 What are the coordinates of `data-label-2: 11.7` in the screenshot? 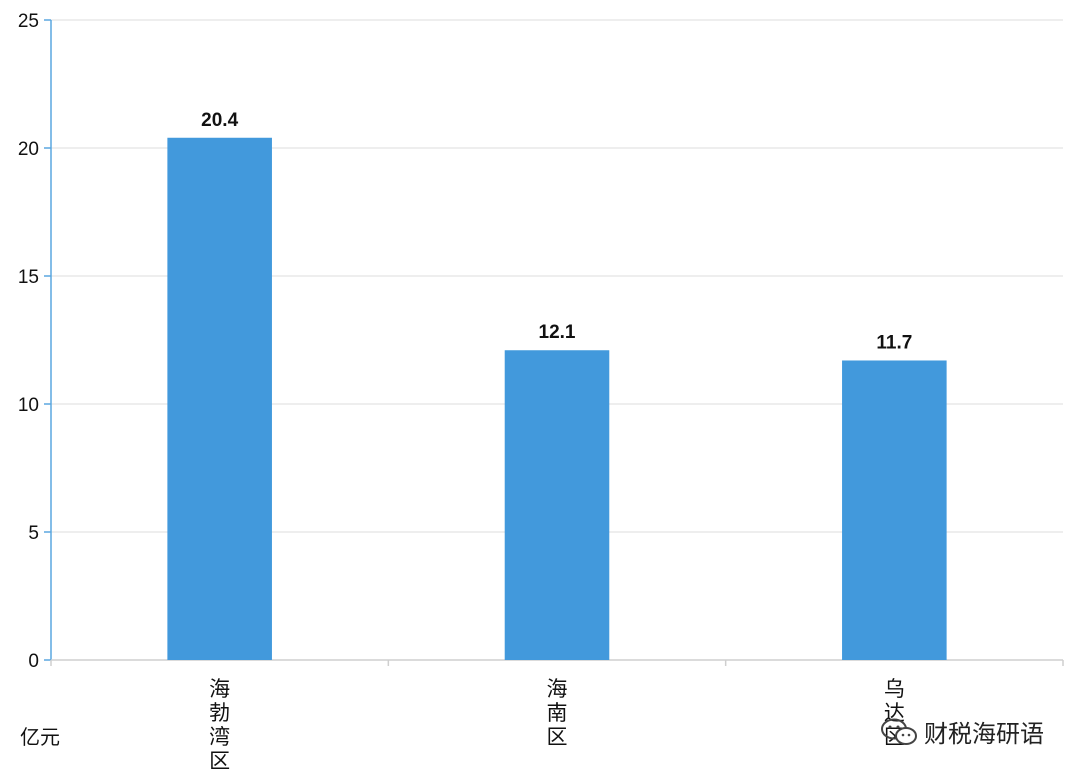 It's located at (894, 342).